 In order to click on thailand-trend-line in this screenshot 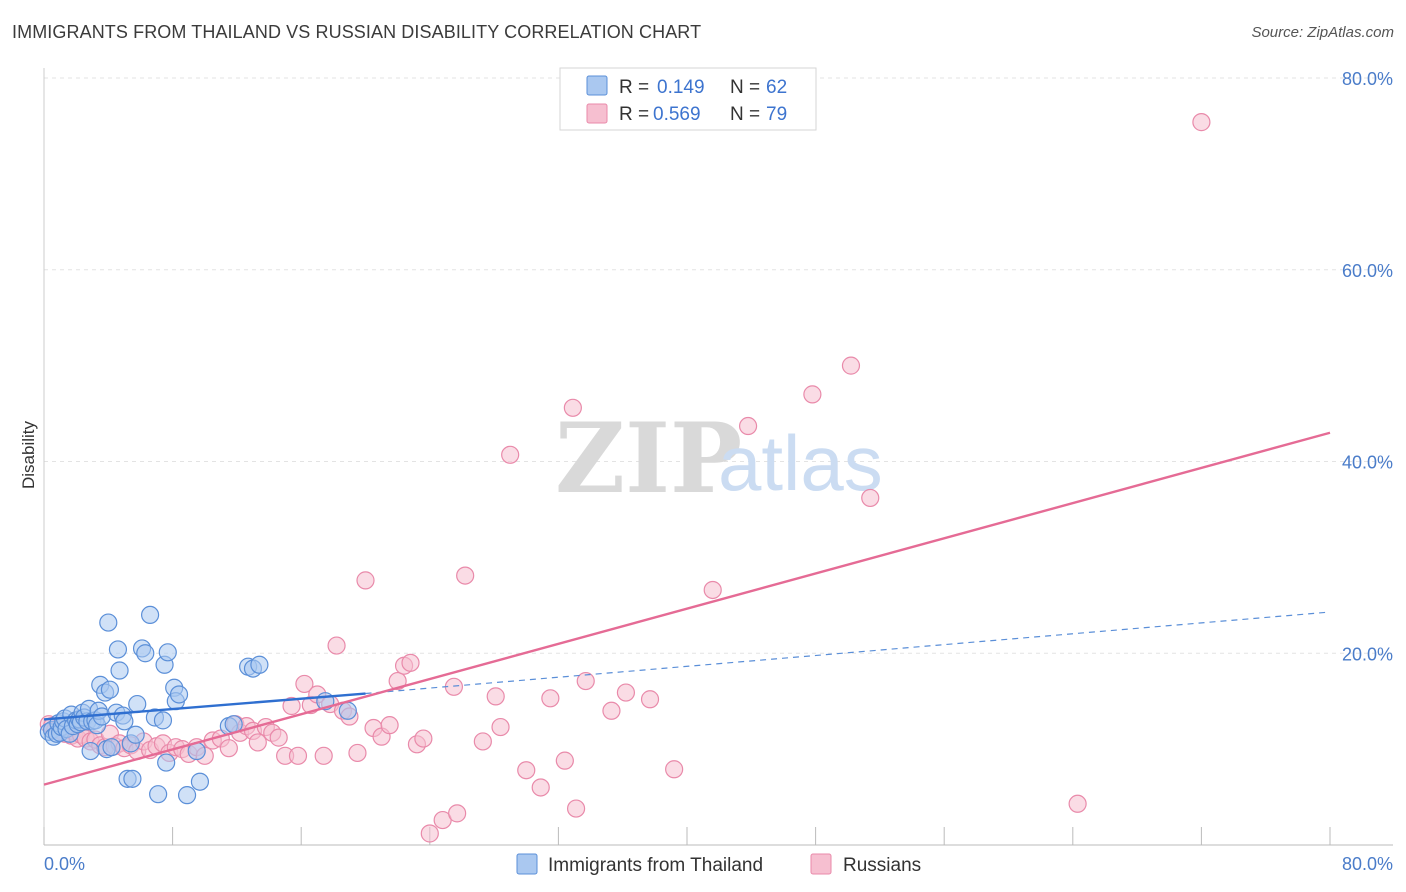, I will do `click(204, 706)`.